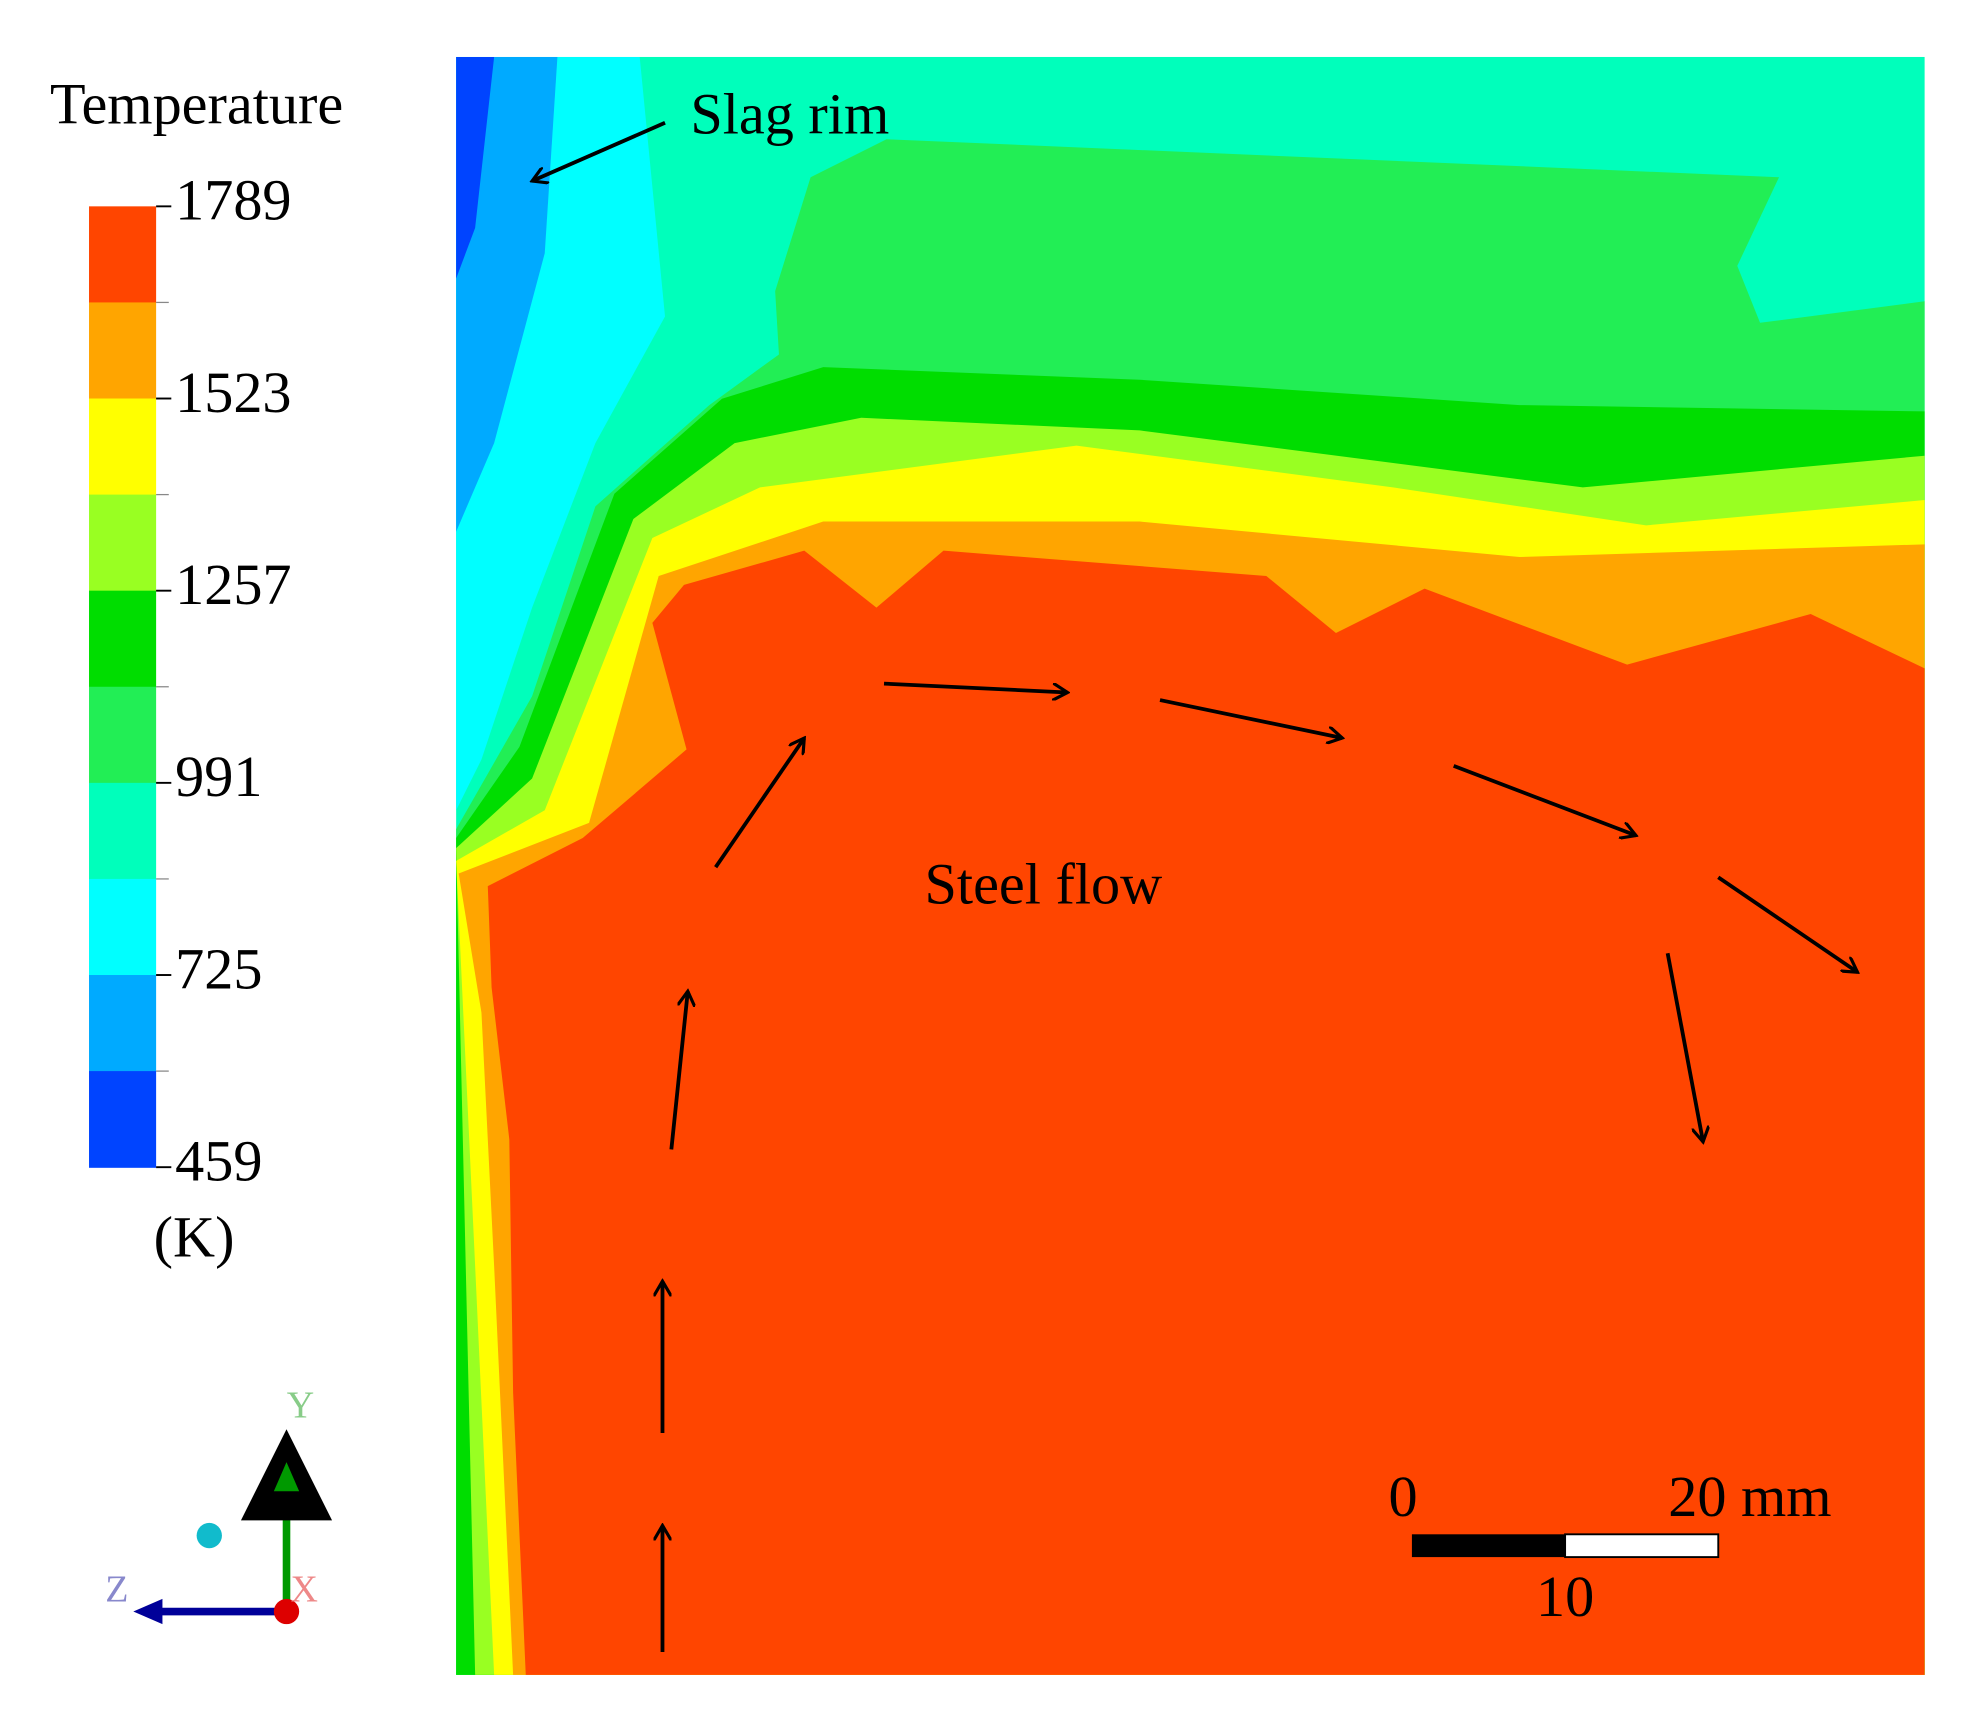  What do you see at coordinates (1749, 1496) in the screenshot?
I see `scale-end: 20 mm` at bounding box center [1749, 1496].